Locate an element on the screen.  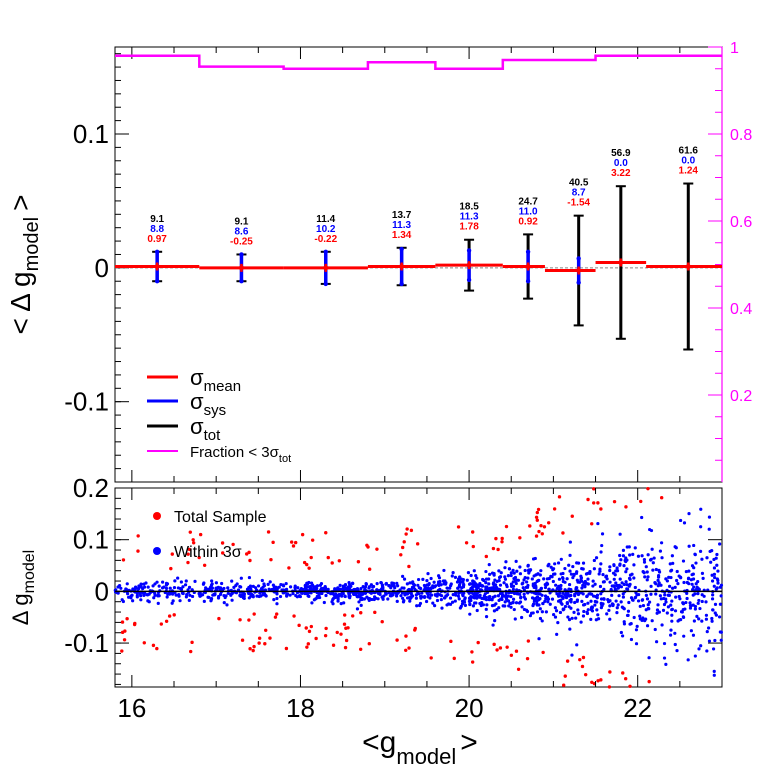
bin-label-tot: 9.1 is located at coordinates (157, 219).